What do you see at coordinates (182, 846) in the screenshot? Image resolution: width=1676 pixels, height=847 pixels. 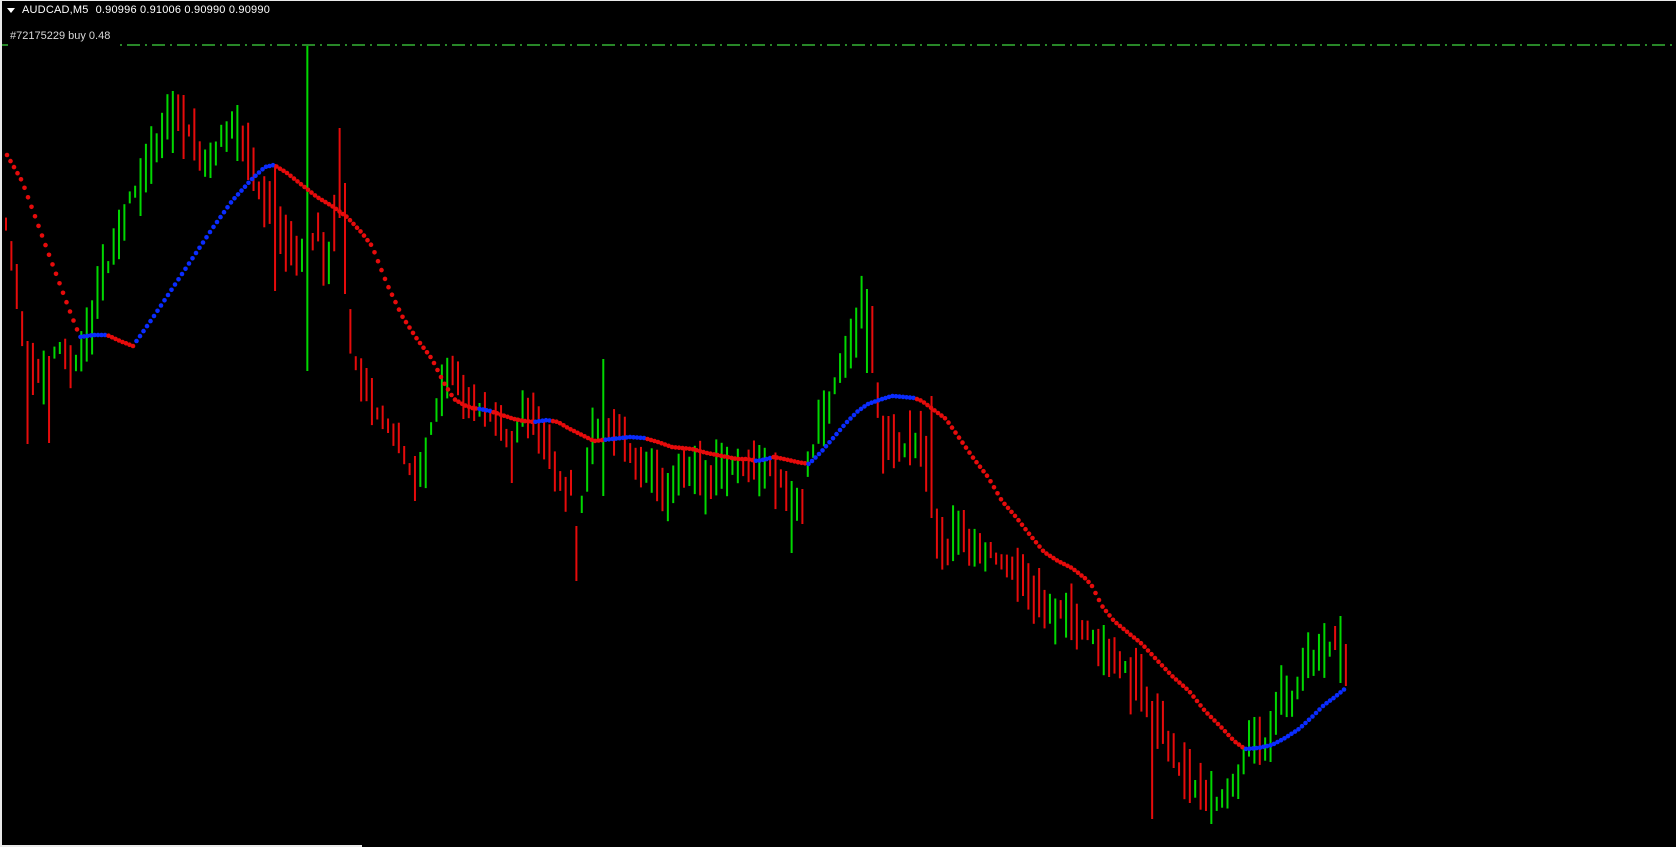 I see `window-bottom-edge` at bounding box center [182, 846].